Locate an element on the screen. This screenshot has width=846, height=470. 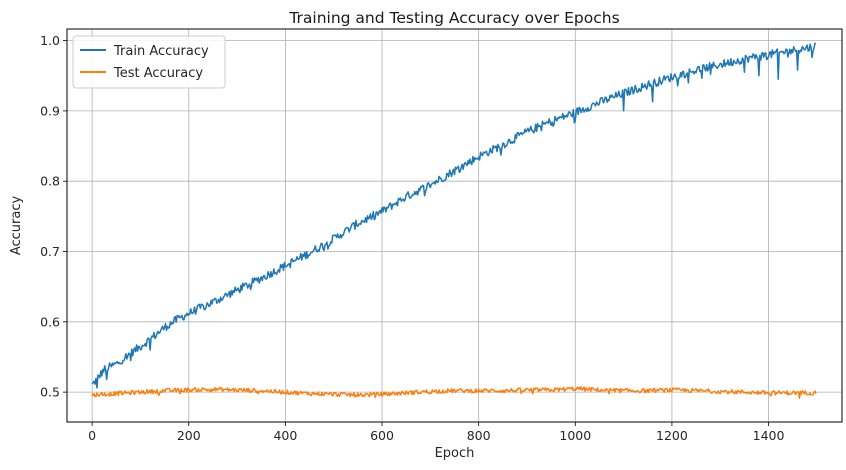
x-tick-label: 800 is located at coordinates (479, 435).